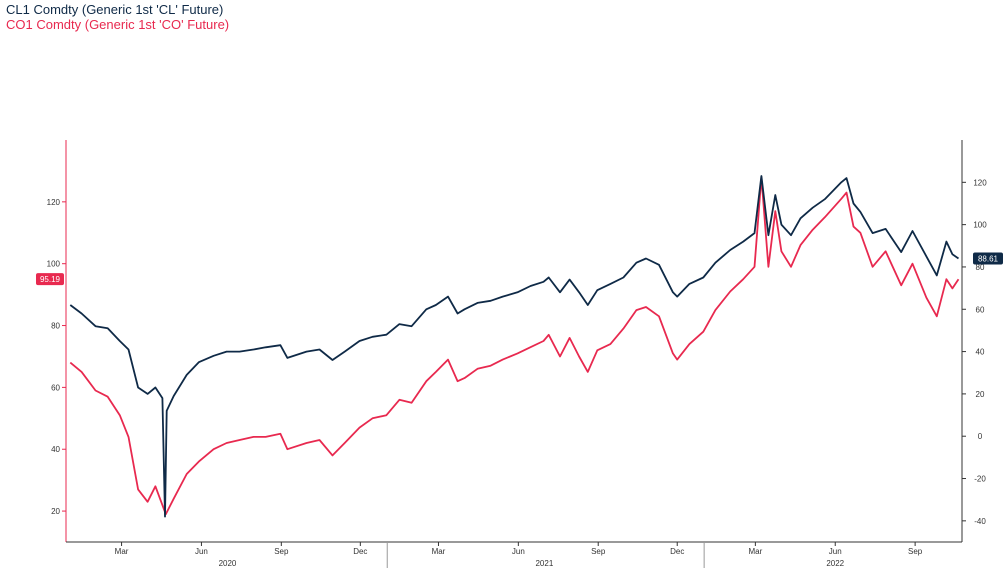  Describe the element at coordinates (980, 225) in the screenshot. I see `right-tick-label: 100` at that location.